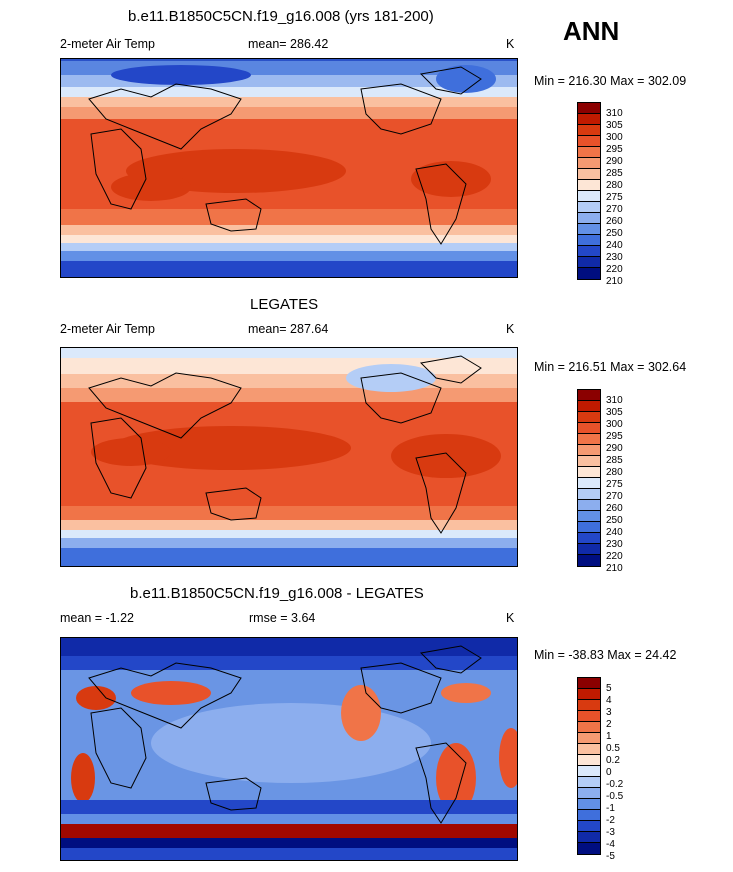  I want to click on panel-3-rmse-label: rmse = 3.64, so click(282, 618).